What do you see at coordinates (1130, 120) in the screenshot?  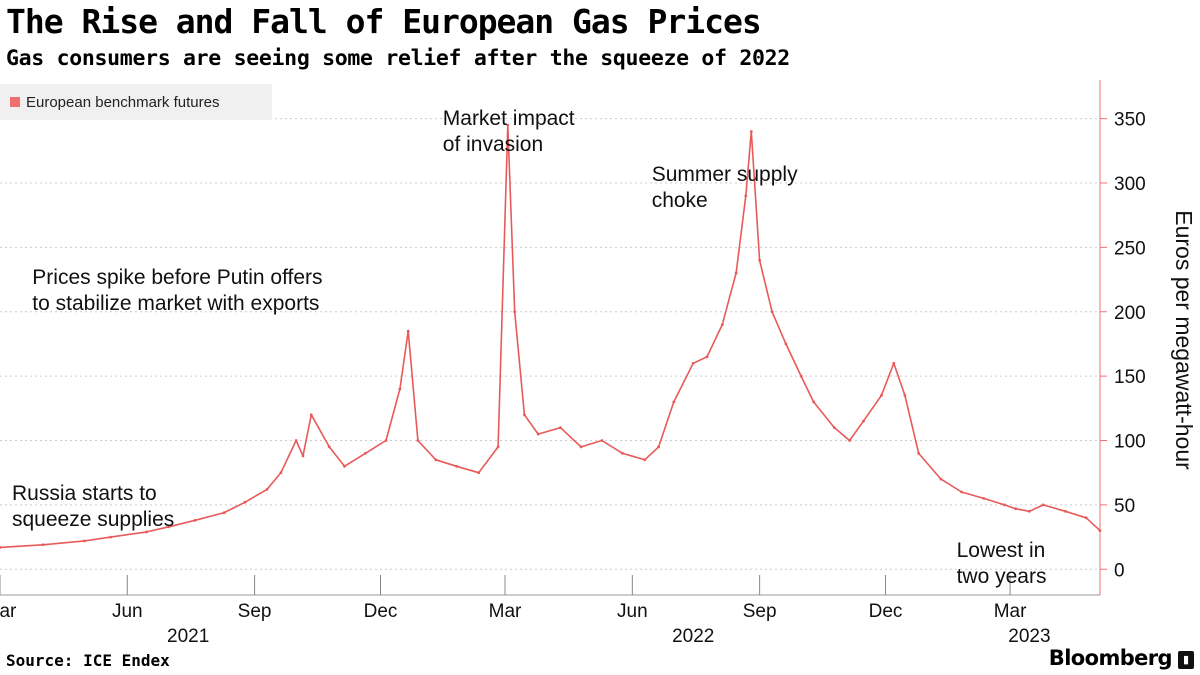 I see `y-tick-label: 350` at bounding box center [1130, 120].